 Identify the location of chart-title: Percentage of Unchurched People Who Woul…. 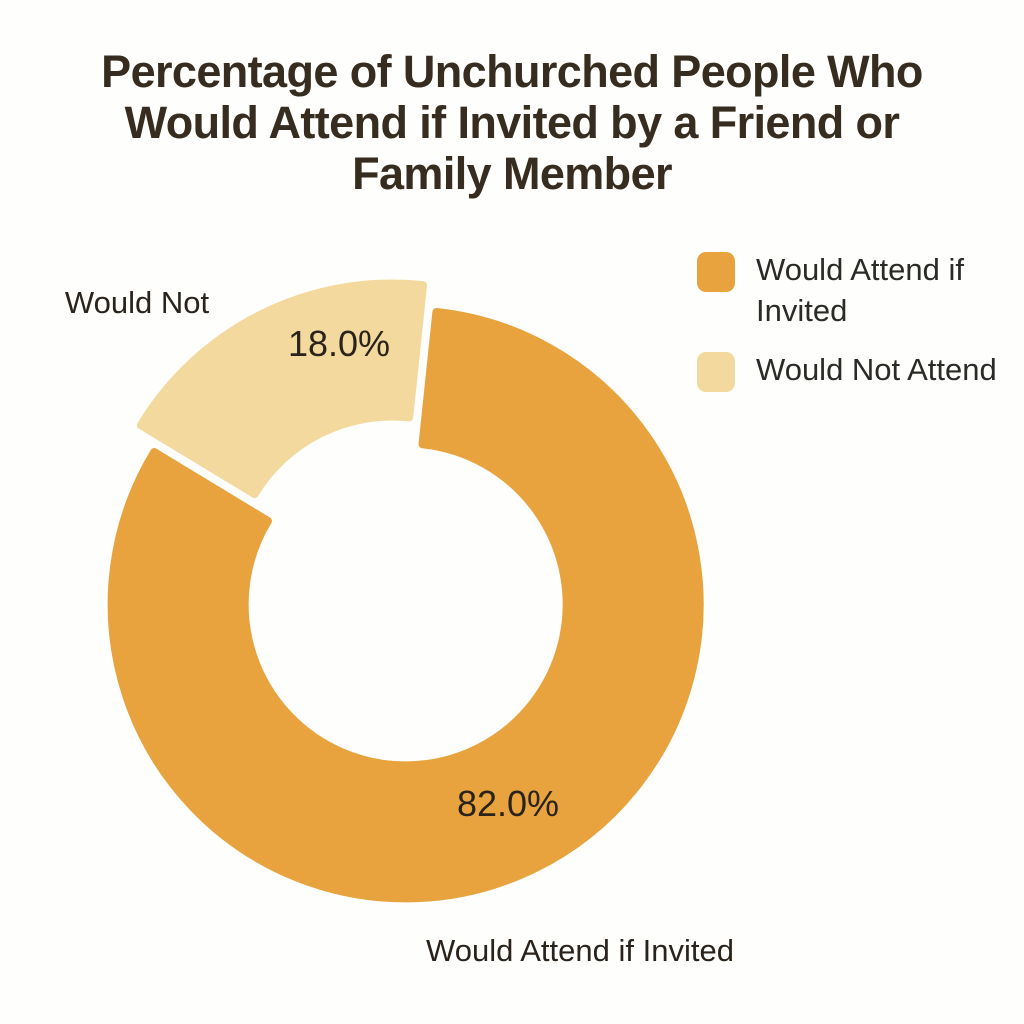
(512, 122).